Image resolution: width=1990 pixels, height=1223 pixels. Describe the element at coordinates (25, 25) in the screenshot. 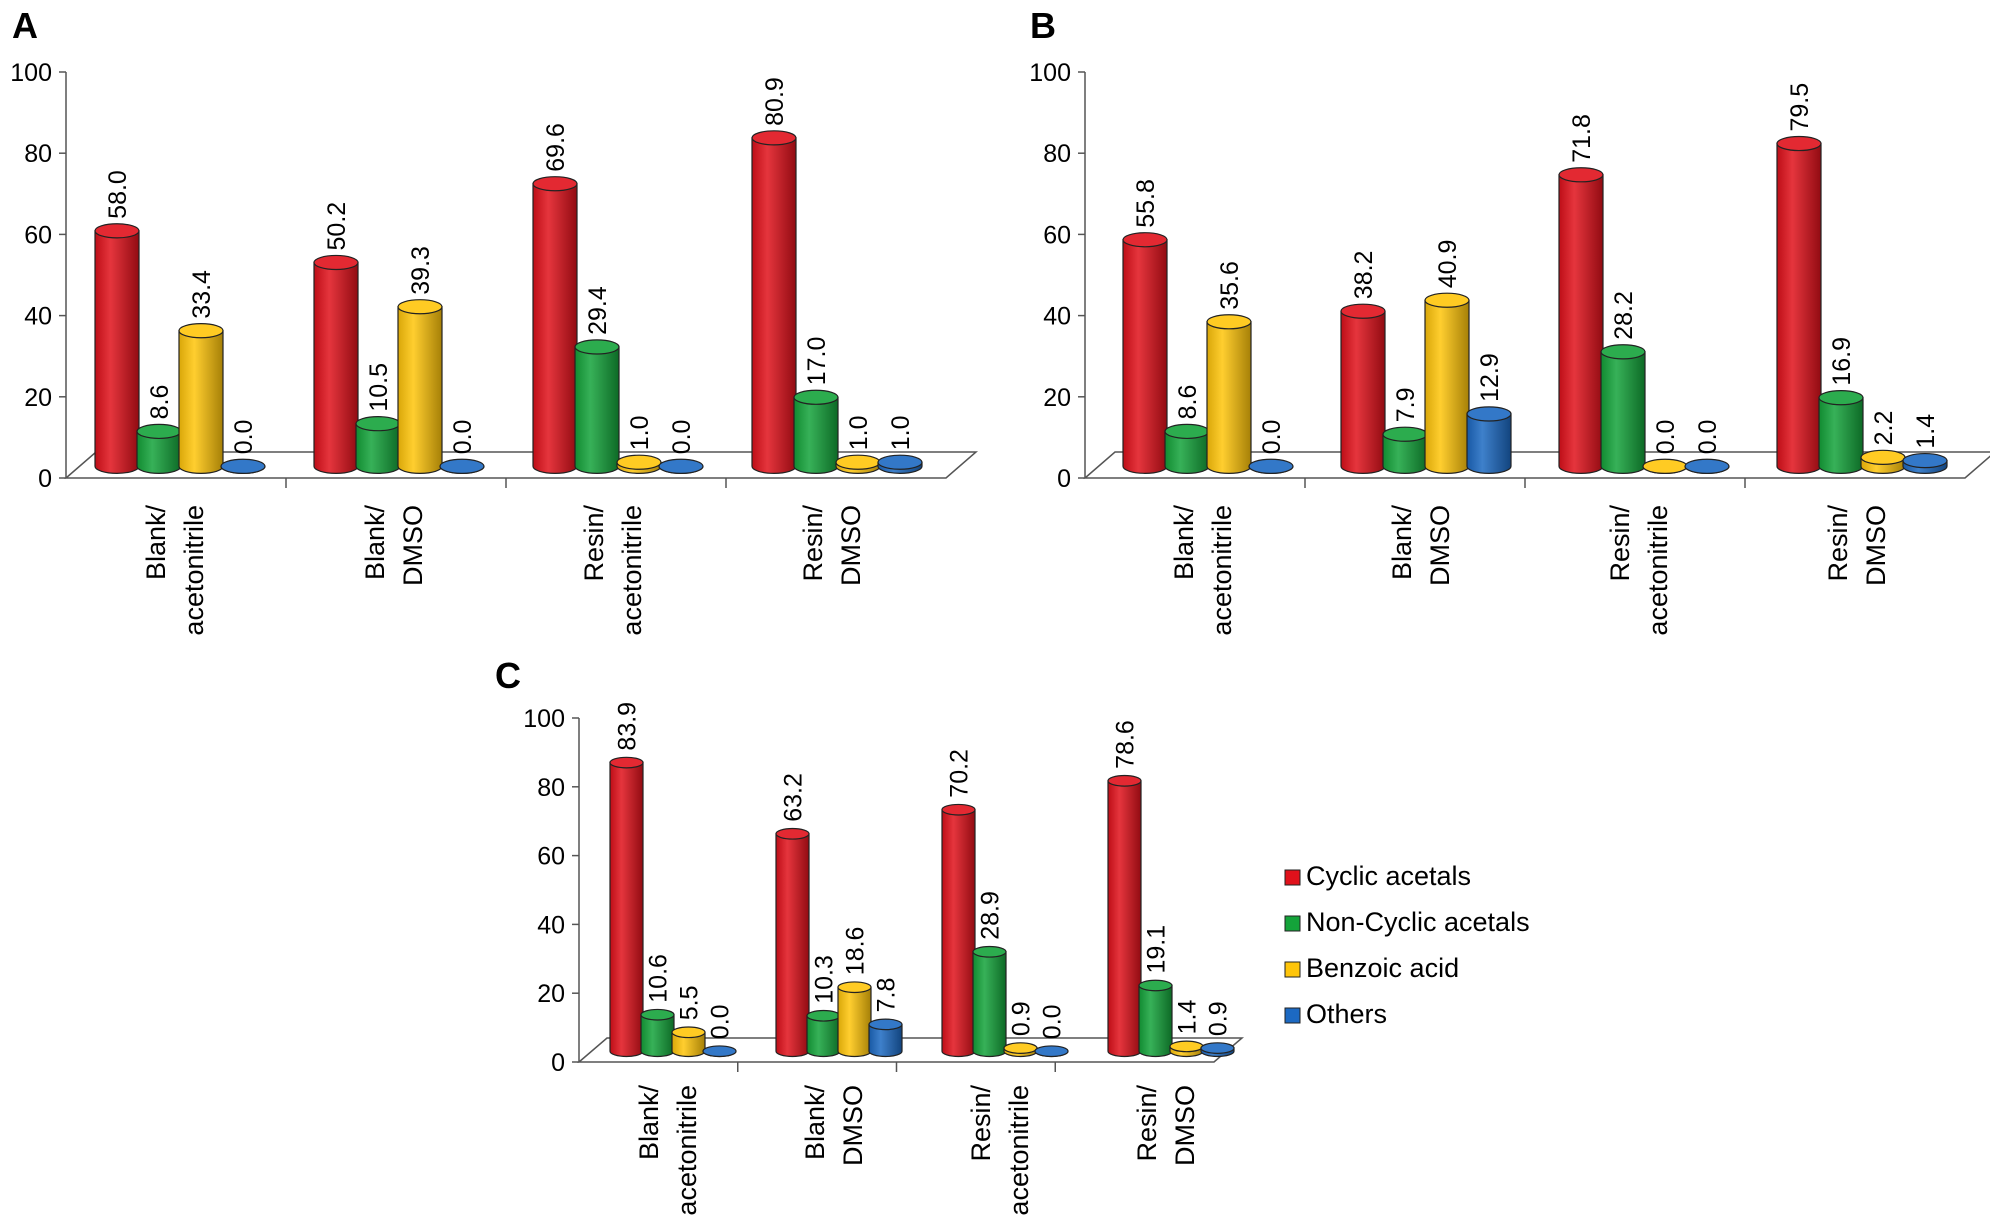

I see `panel-letter: A` at that location.